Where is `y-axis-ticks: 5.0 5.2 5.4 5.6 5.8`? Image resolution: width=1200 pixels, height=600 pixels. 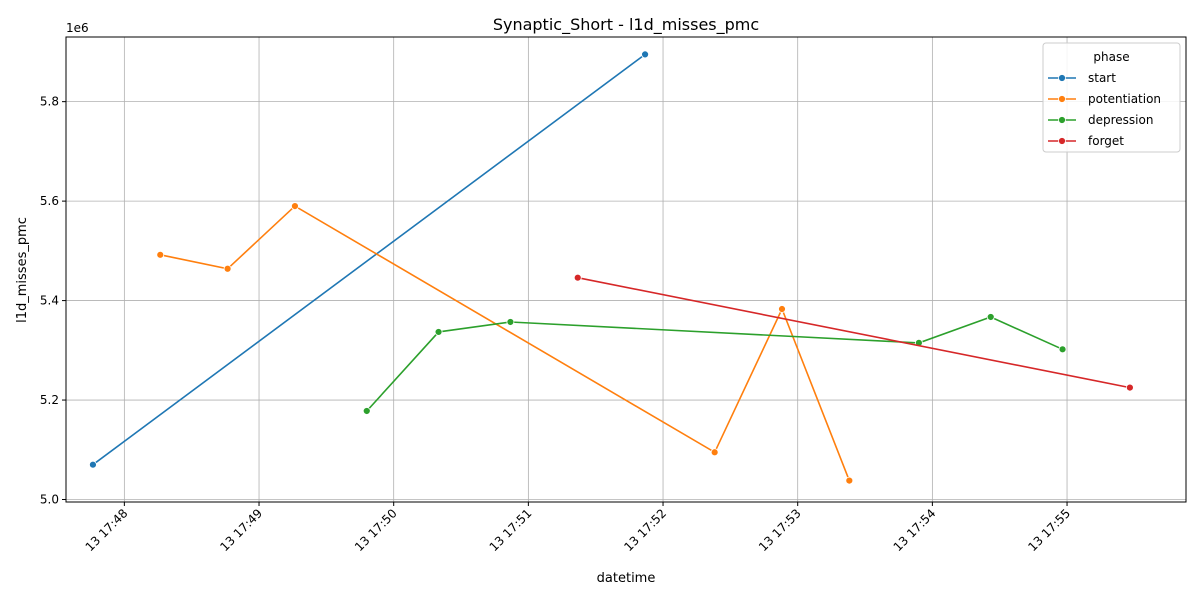 y-axis-ticks: 5.0 5.2 5.4 5.6 5.8 is located at coordinates (53, 301).